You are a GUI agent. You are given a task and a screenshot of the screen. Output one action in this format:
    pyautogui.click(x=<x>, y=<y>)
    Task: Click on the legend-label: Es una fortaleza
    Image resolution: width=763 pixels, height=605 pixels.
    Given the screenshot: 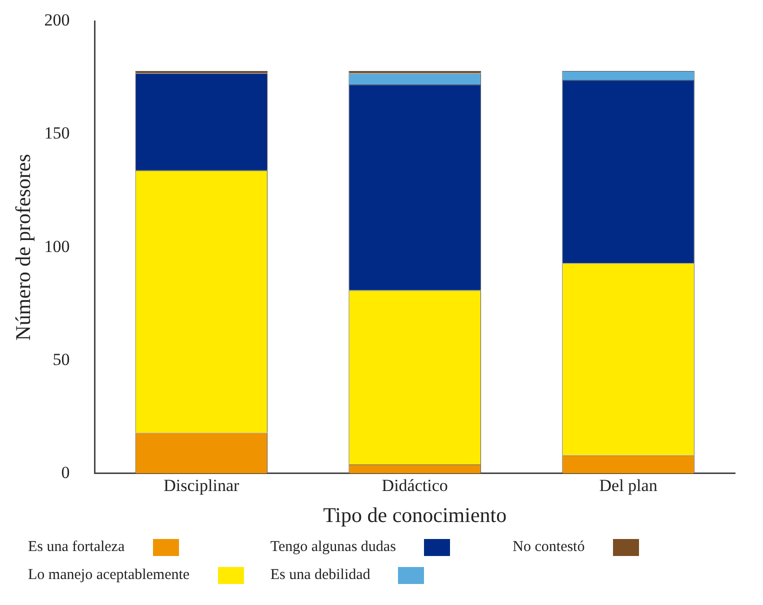 What is the action you would take?
    pyautogui.click(x=76, y=547)
    